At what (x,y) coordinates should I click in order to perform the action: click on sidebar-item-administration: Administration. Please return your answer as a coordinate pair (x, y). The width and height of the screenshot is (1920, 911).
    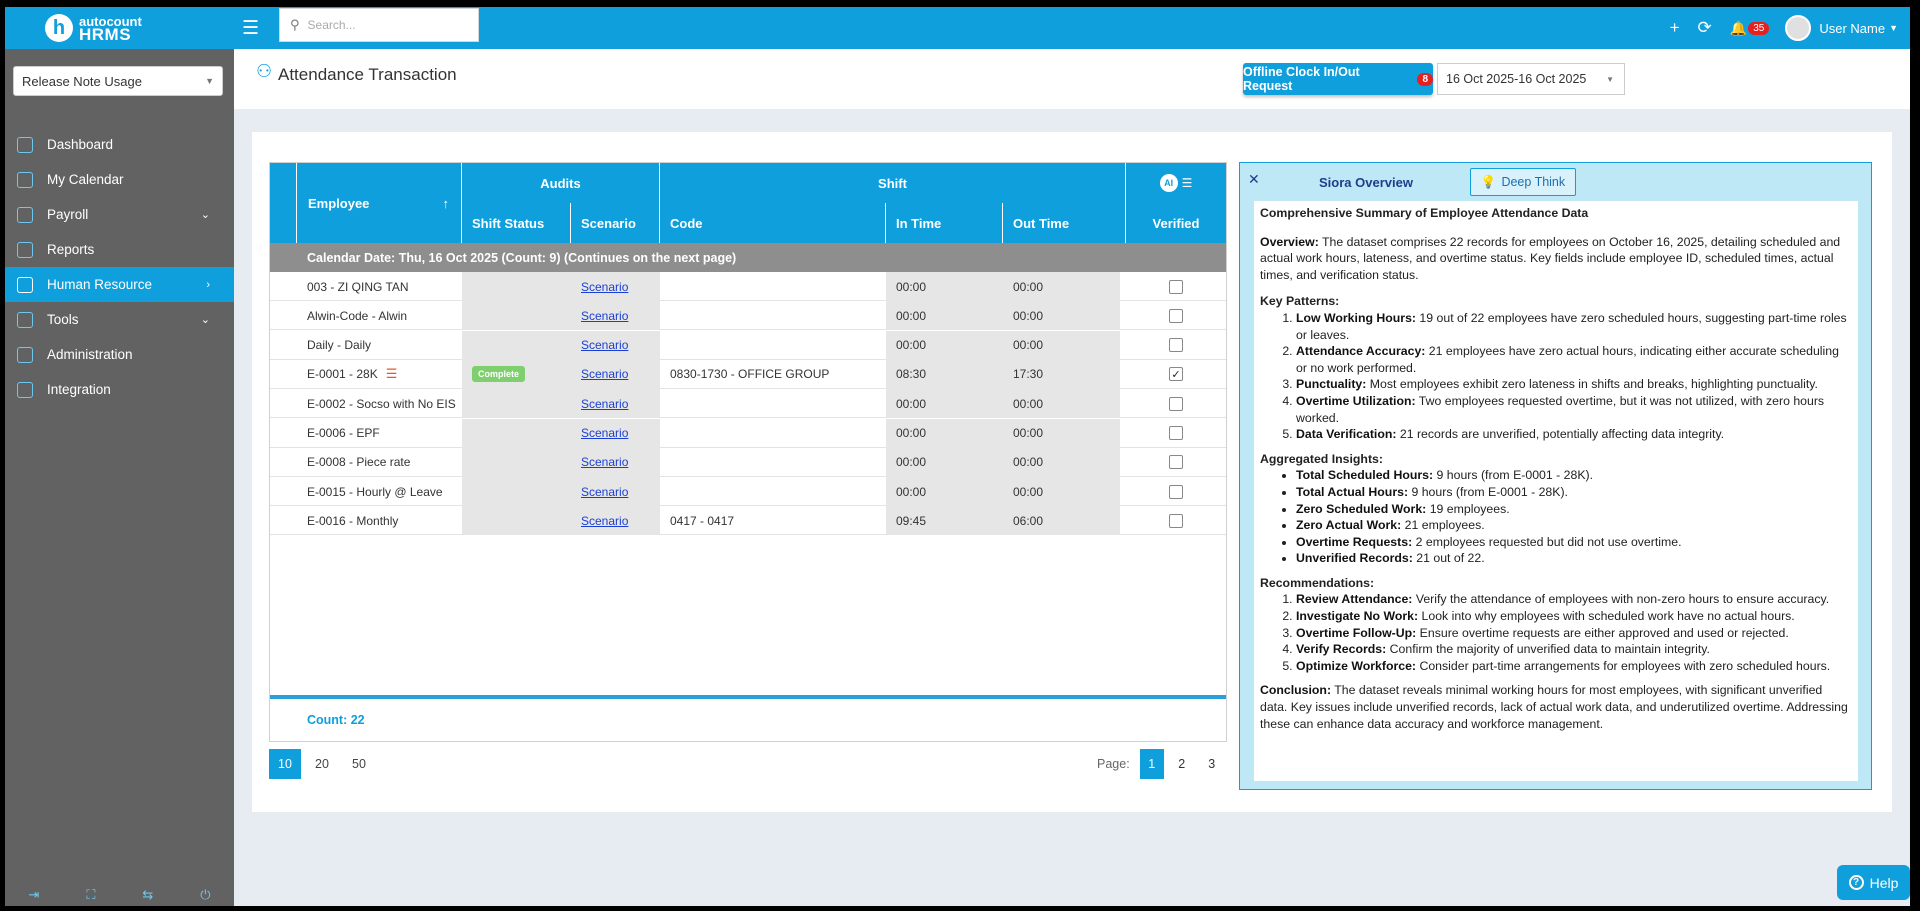
    Looking at the image, I should click on (119, 354).